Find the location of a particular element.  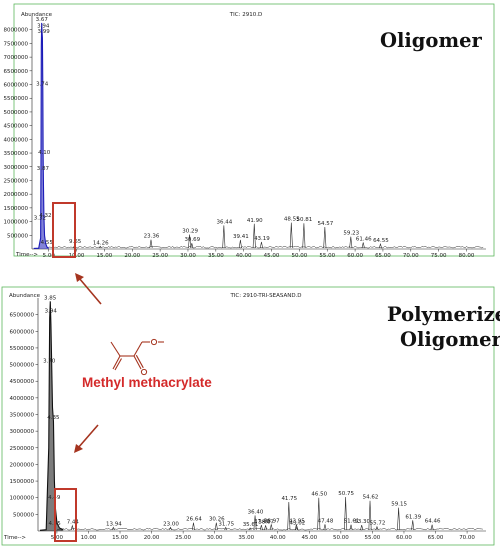

y-tick-label: 4000000 is located at coordinates (22, 399).